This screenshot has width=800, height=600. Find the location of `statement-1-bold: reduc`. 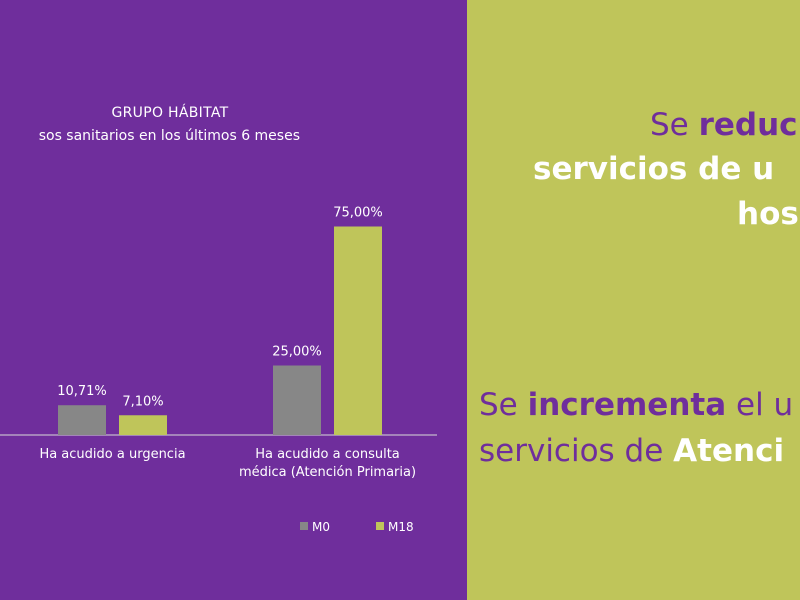

statement-1-bold: reduc is located at coordinates (748, 125).